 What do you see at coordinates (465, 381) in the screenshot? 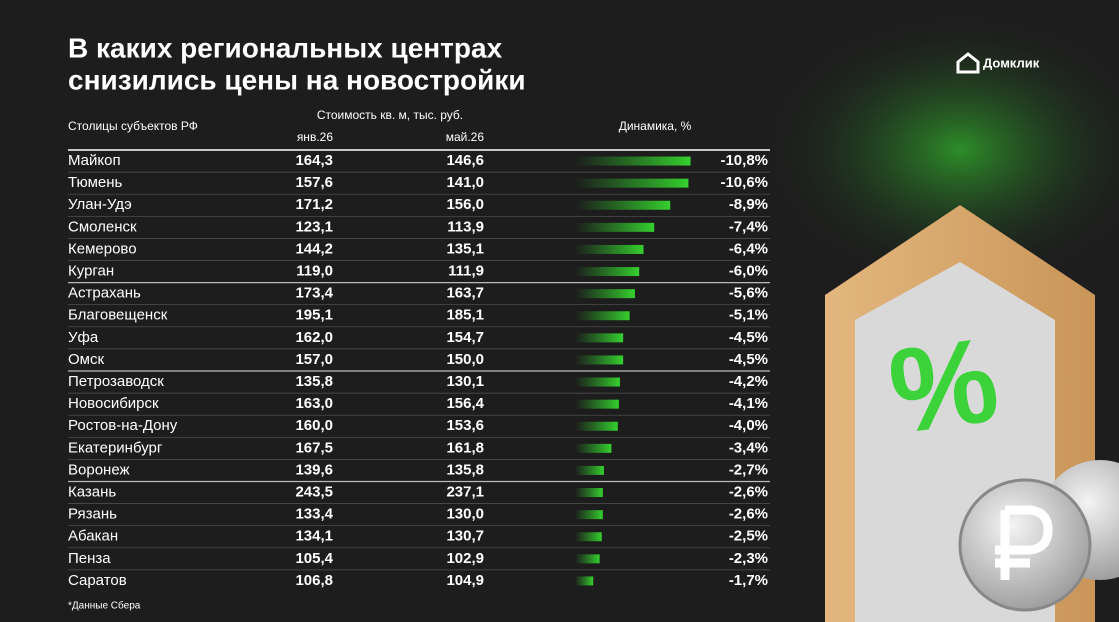
I see `price-may: 130,1` at bounding box center [465, 381].